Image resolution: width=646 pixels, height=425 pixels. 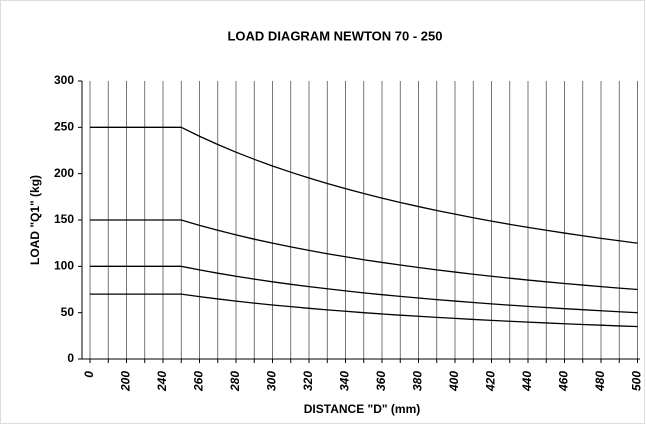 What do you see at coordinates (64, 266) in the screenshot?
I see `y-tick-label: 100` at bounding box center [64, 266].